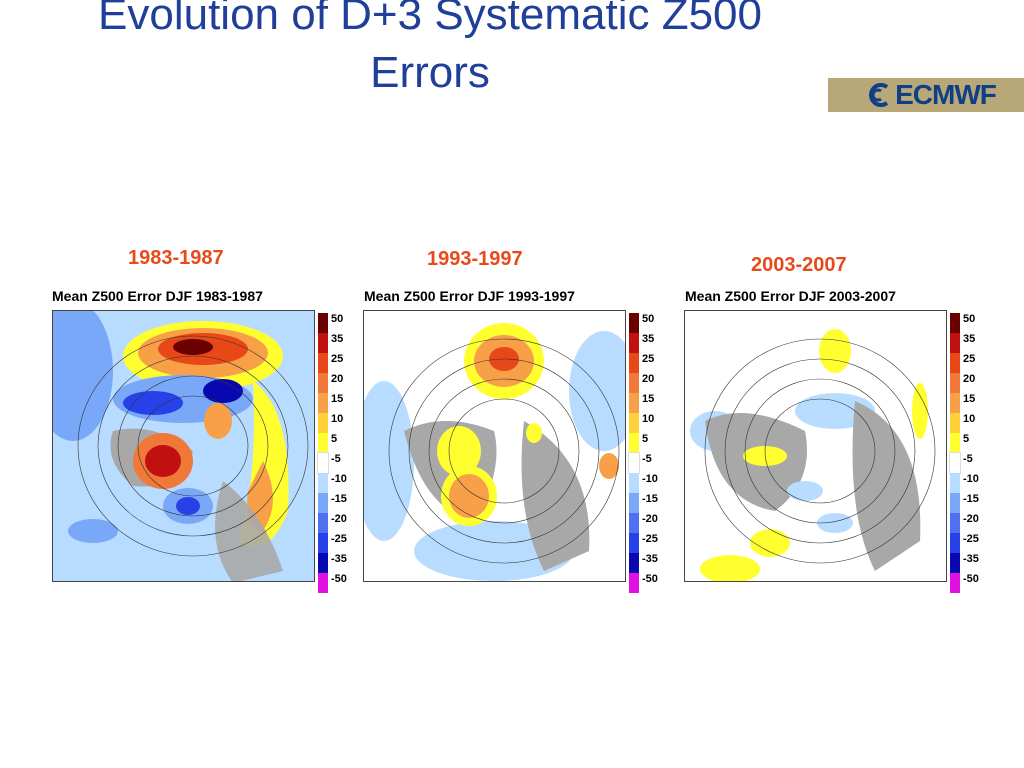 Image resolution: width=1024 pixels, height=768 pixels. Describe the element at coordinates (979, 453) in the screenshot. I see `color-scale-2003: 50 35 25 20 15 10 5 -5 -10 -15 -20 -25 -35 -50` at that location.